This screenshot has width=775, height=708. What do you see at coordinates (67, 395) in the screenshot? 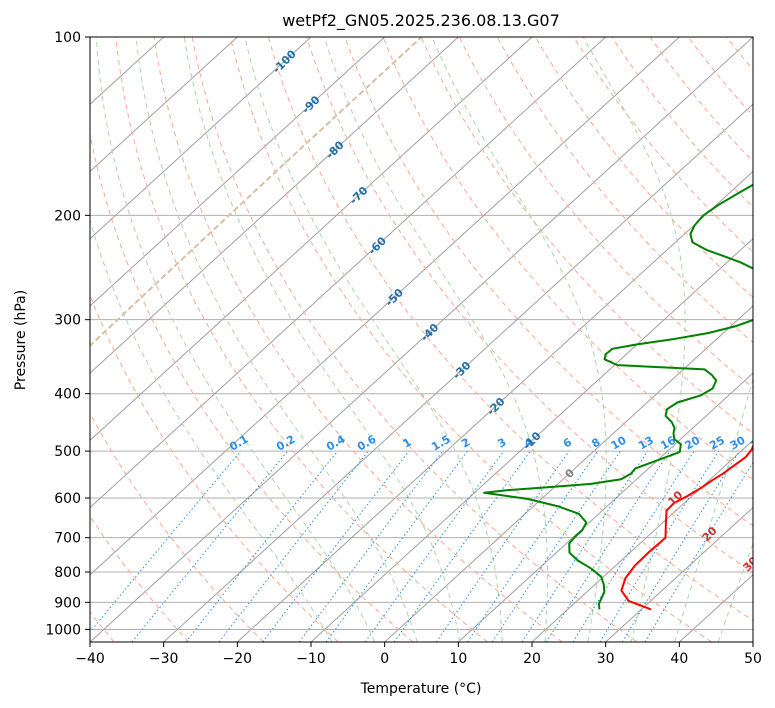
I see `y-tick-label: 400` at bounding box center [67, 395].